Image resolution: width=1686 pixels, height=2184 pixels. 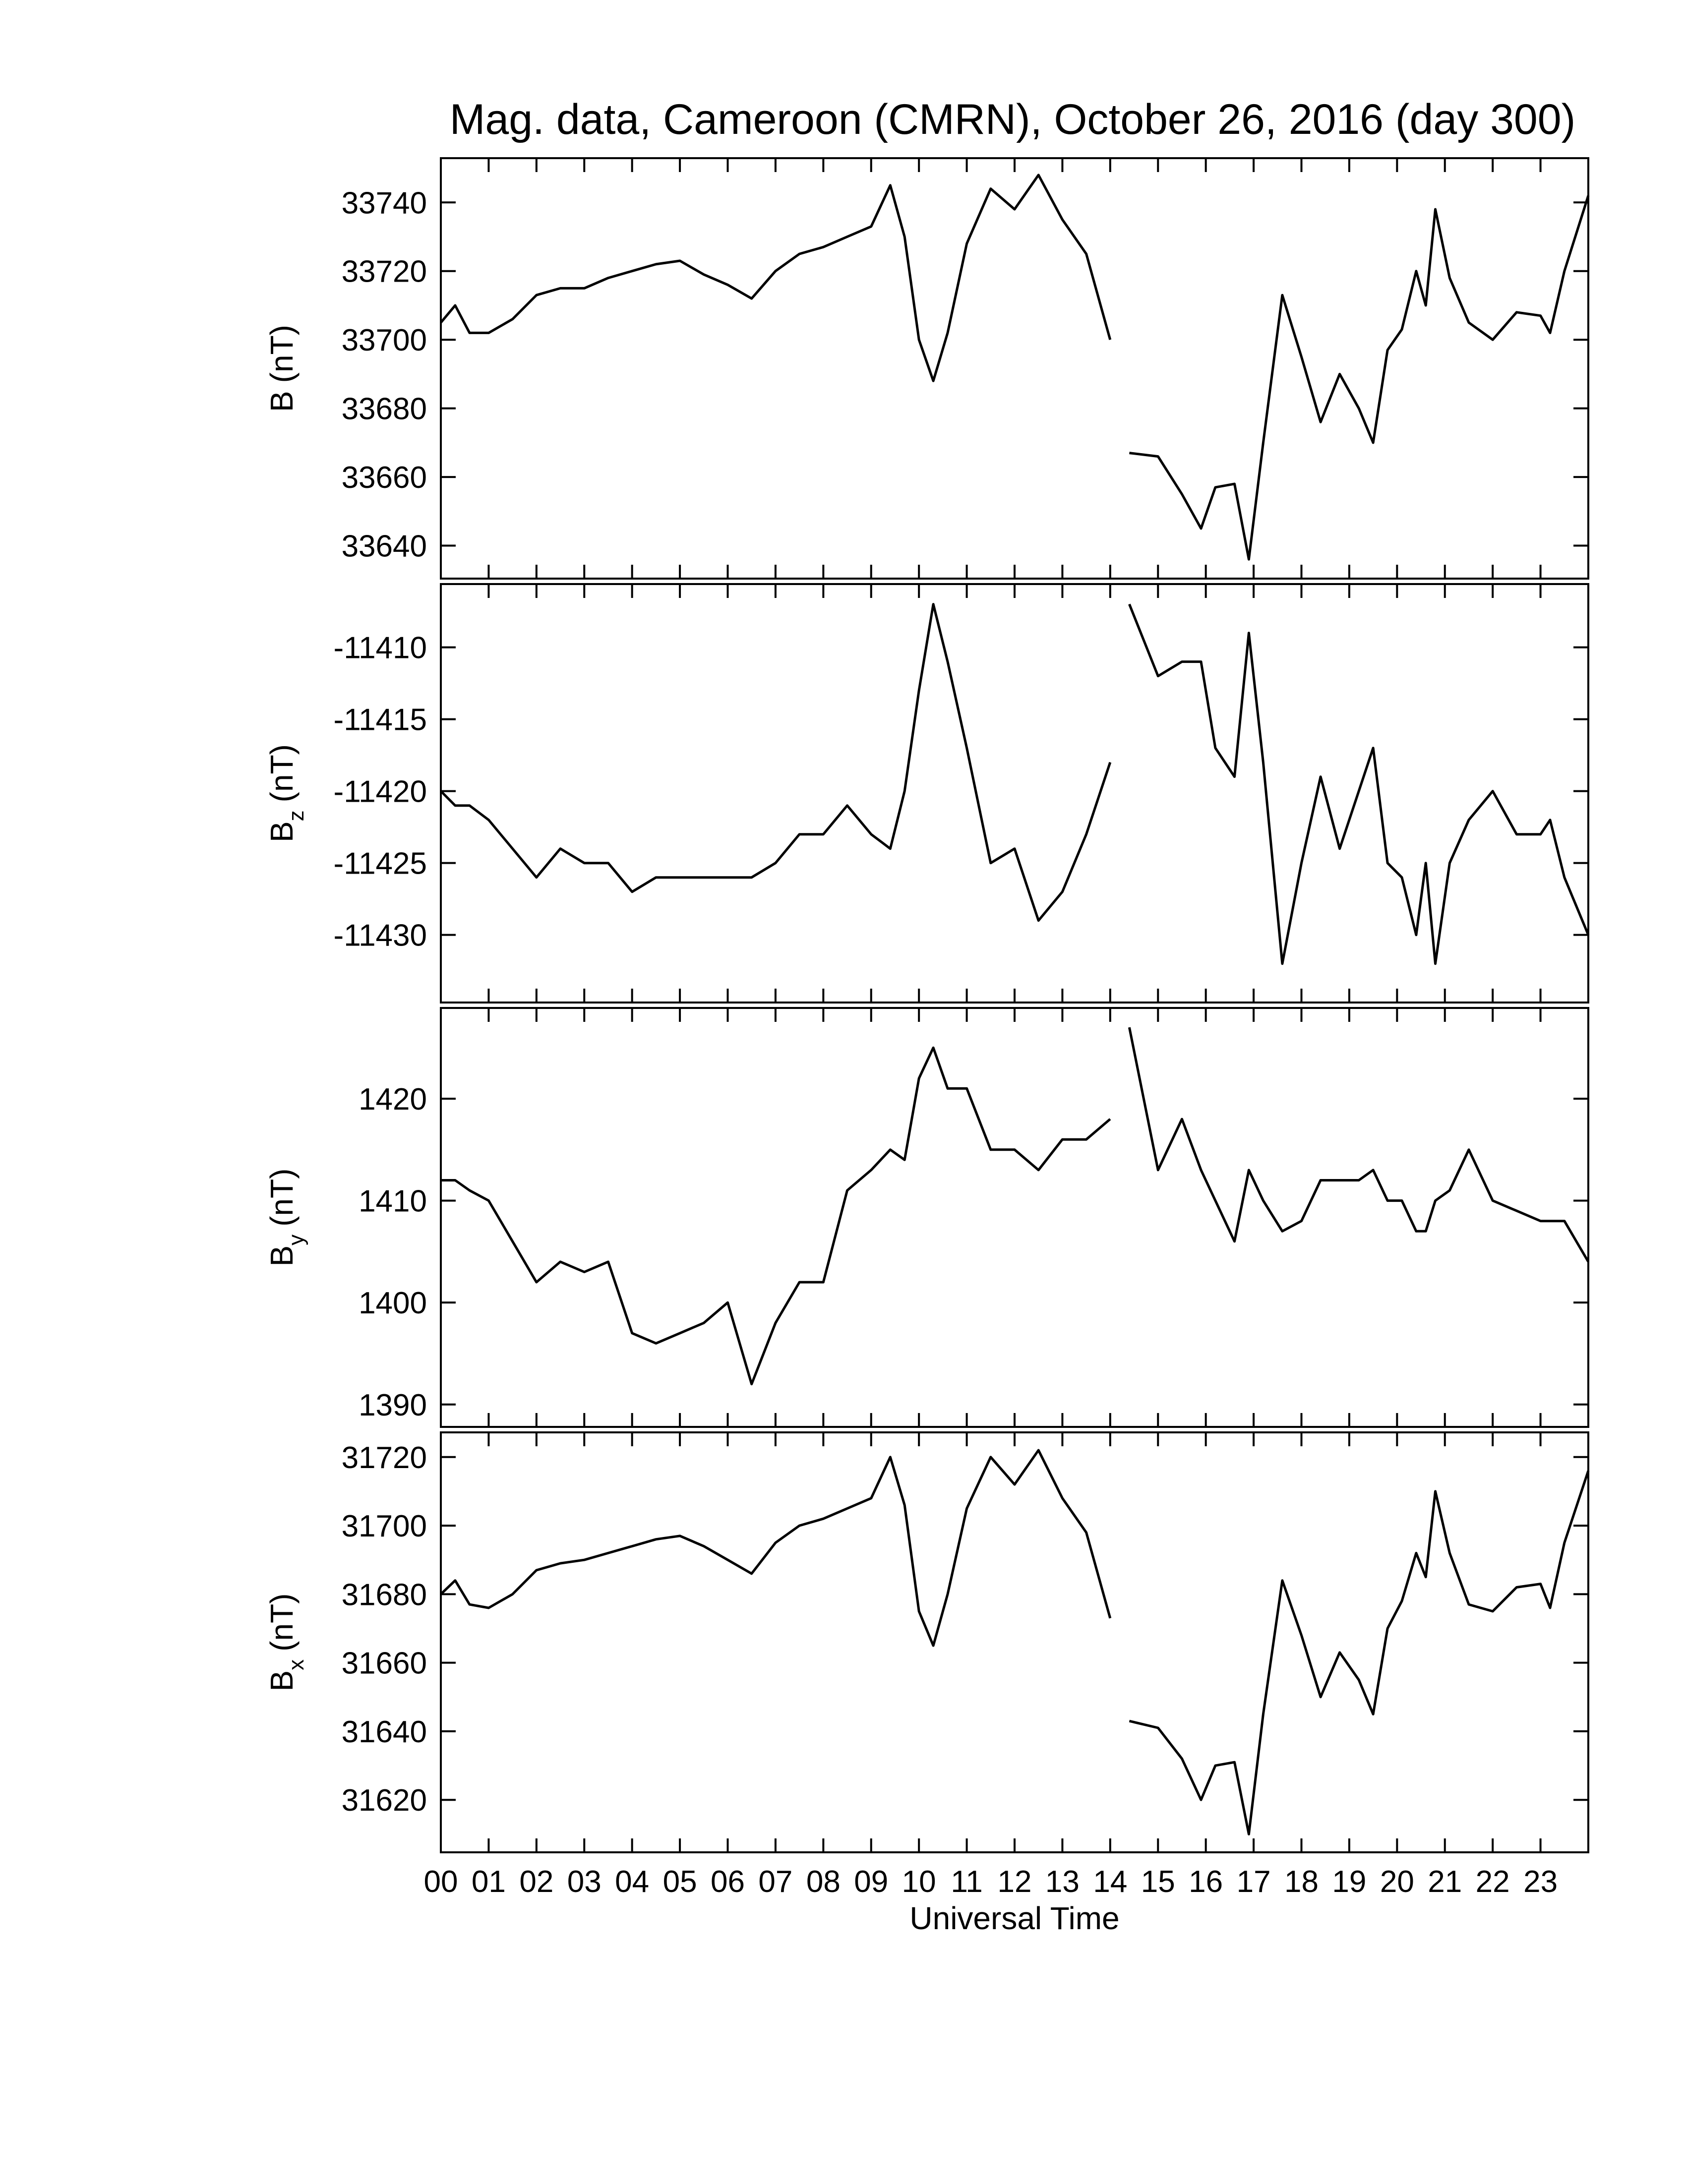 I want to click on y-tick-label: -11420, so click(x=381, y=792).